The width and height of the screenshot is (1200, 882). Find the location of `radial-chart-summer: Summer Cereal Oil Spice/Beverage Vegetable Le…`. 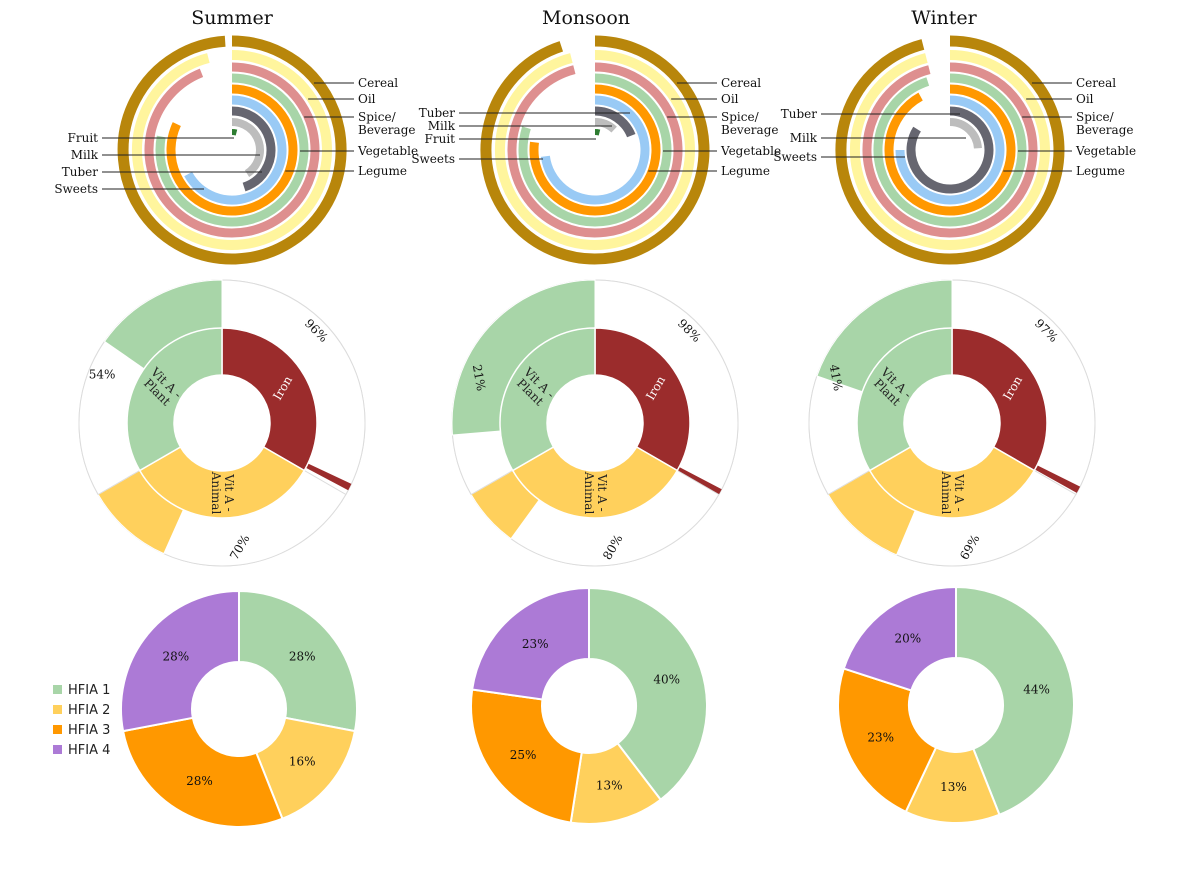

radial-chart-summer: Summer Cereal Oil Spice/Beverage Vegetable Le… is located at coordinates (236, 136).